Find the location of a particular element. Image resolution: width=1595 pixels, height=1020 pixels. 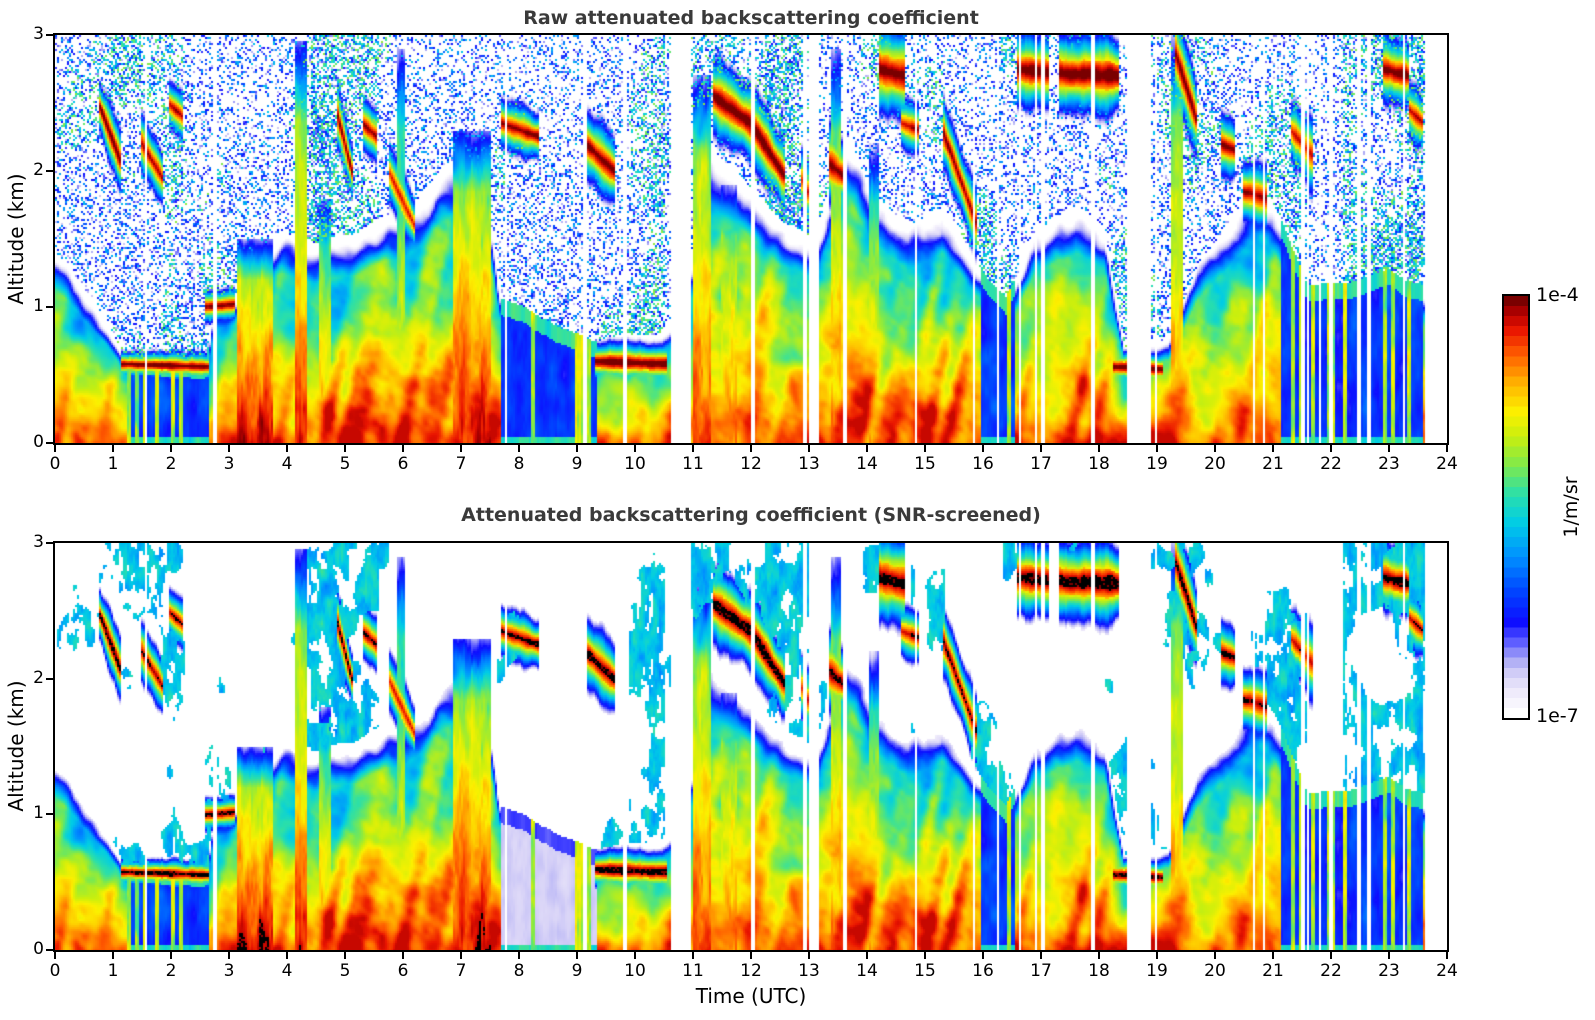

colorbar-gradient is located at coordinates (1516, 507).